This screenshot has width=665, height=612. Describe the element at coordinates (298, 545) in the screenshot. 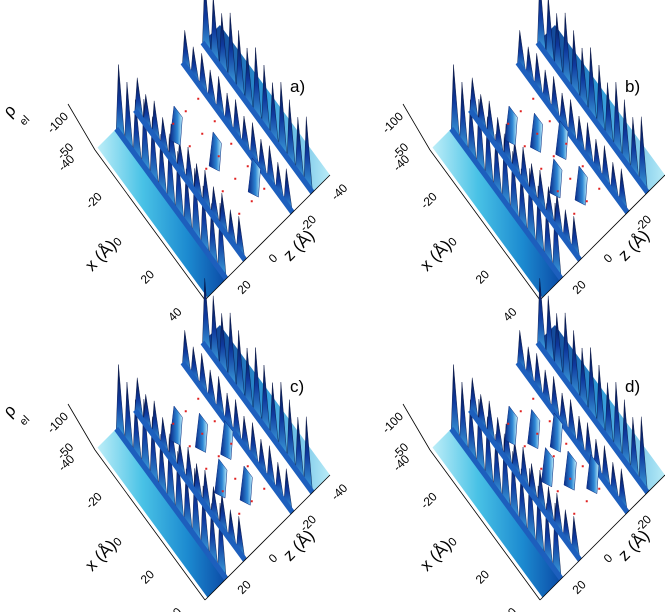

I see `z-axis-label: z (Å)` at that location.